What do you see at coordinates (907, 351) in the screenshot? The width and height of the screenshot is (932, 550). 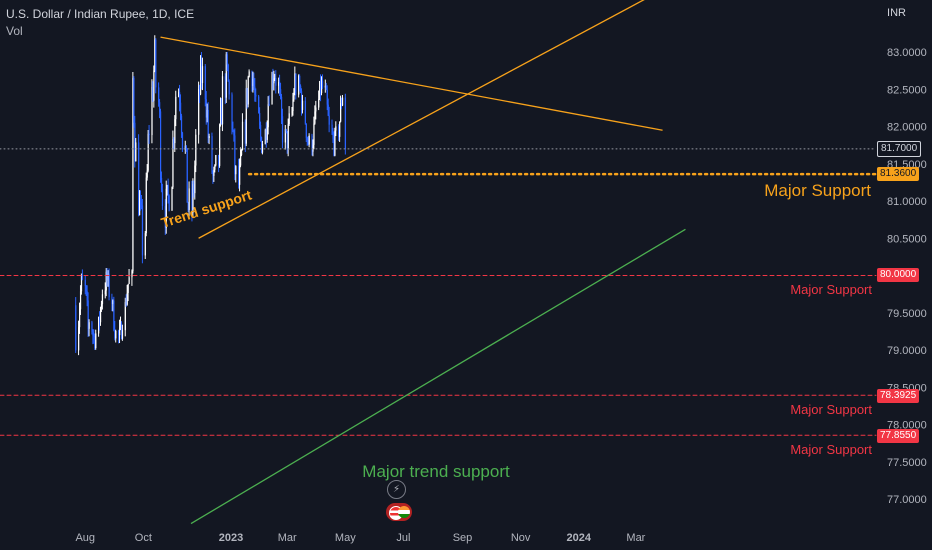 I see `y-tick-label: 79.0000` at bounding box center [907, 351].